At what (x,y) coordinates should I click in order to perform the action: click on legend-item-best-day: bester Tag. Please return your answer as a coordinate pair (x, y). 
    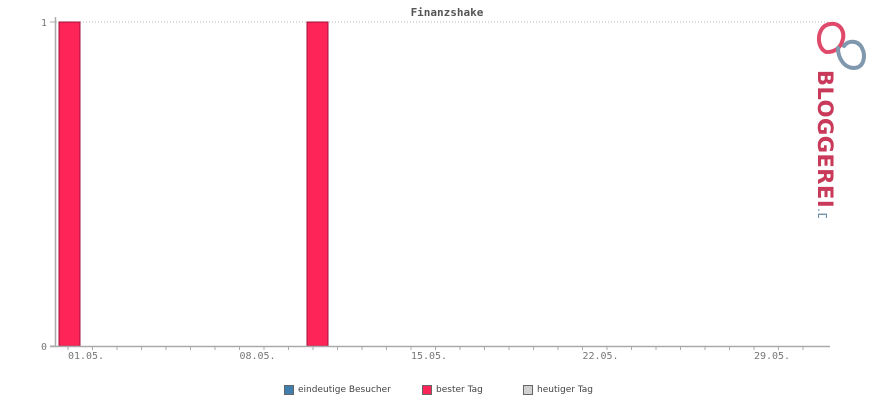
    Looking at the image, I should click on (452, 390).